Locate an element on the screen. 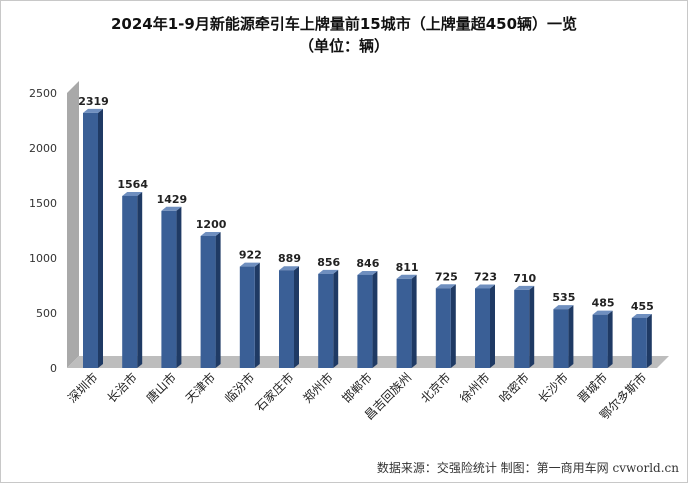  data-label: 846 is located at coordinates (367, 263).